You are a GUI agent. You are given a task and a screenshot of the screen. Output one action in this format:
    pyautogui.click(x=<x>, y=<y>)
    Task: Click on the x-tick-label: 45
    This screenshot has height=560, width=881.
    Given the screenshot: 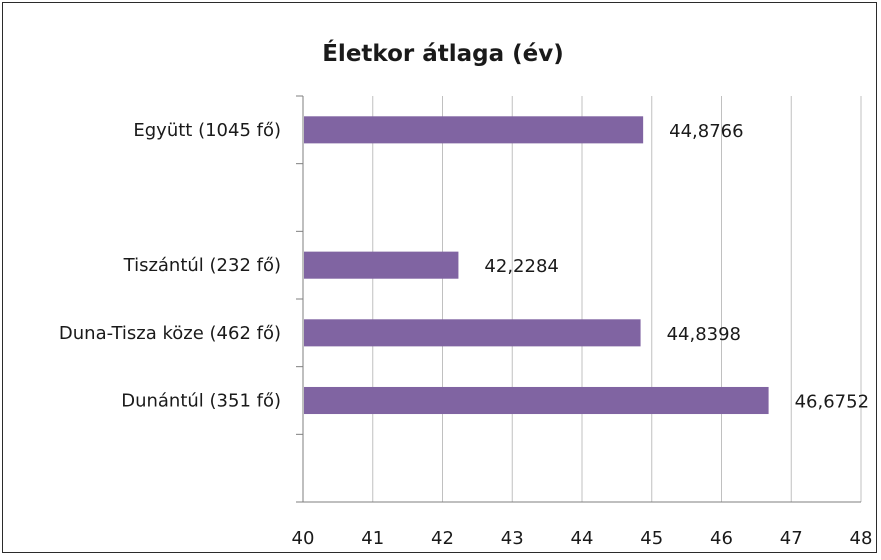 What is the action you would take?
    pyautogui.click(x=651, y=538)
    